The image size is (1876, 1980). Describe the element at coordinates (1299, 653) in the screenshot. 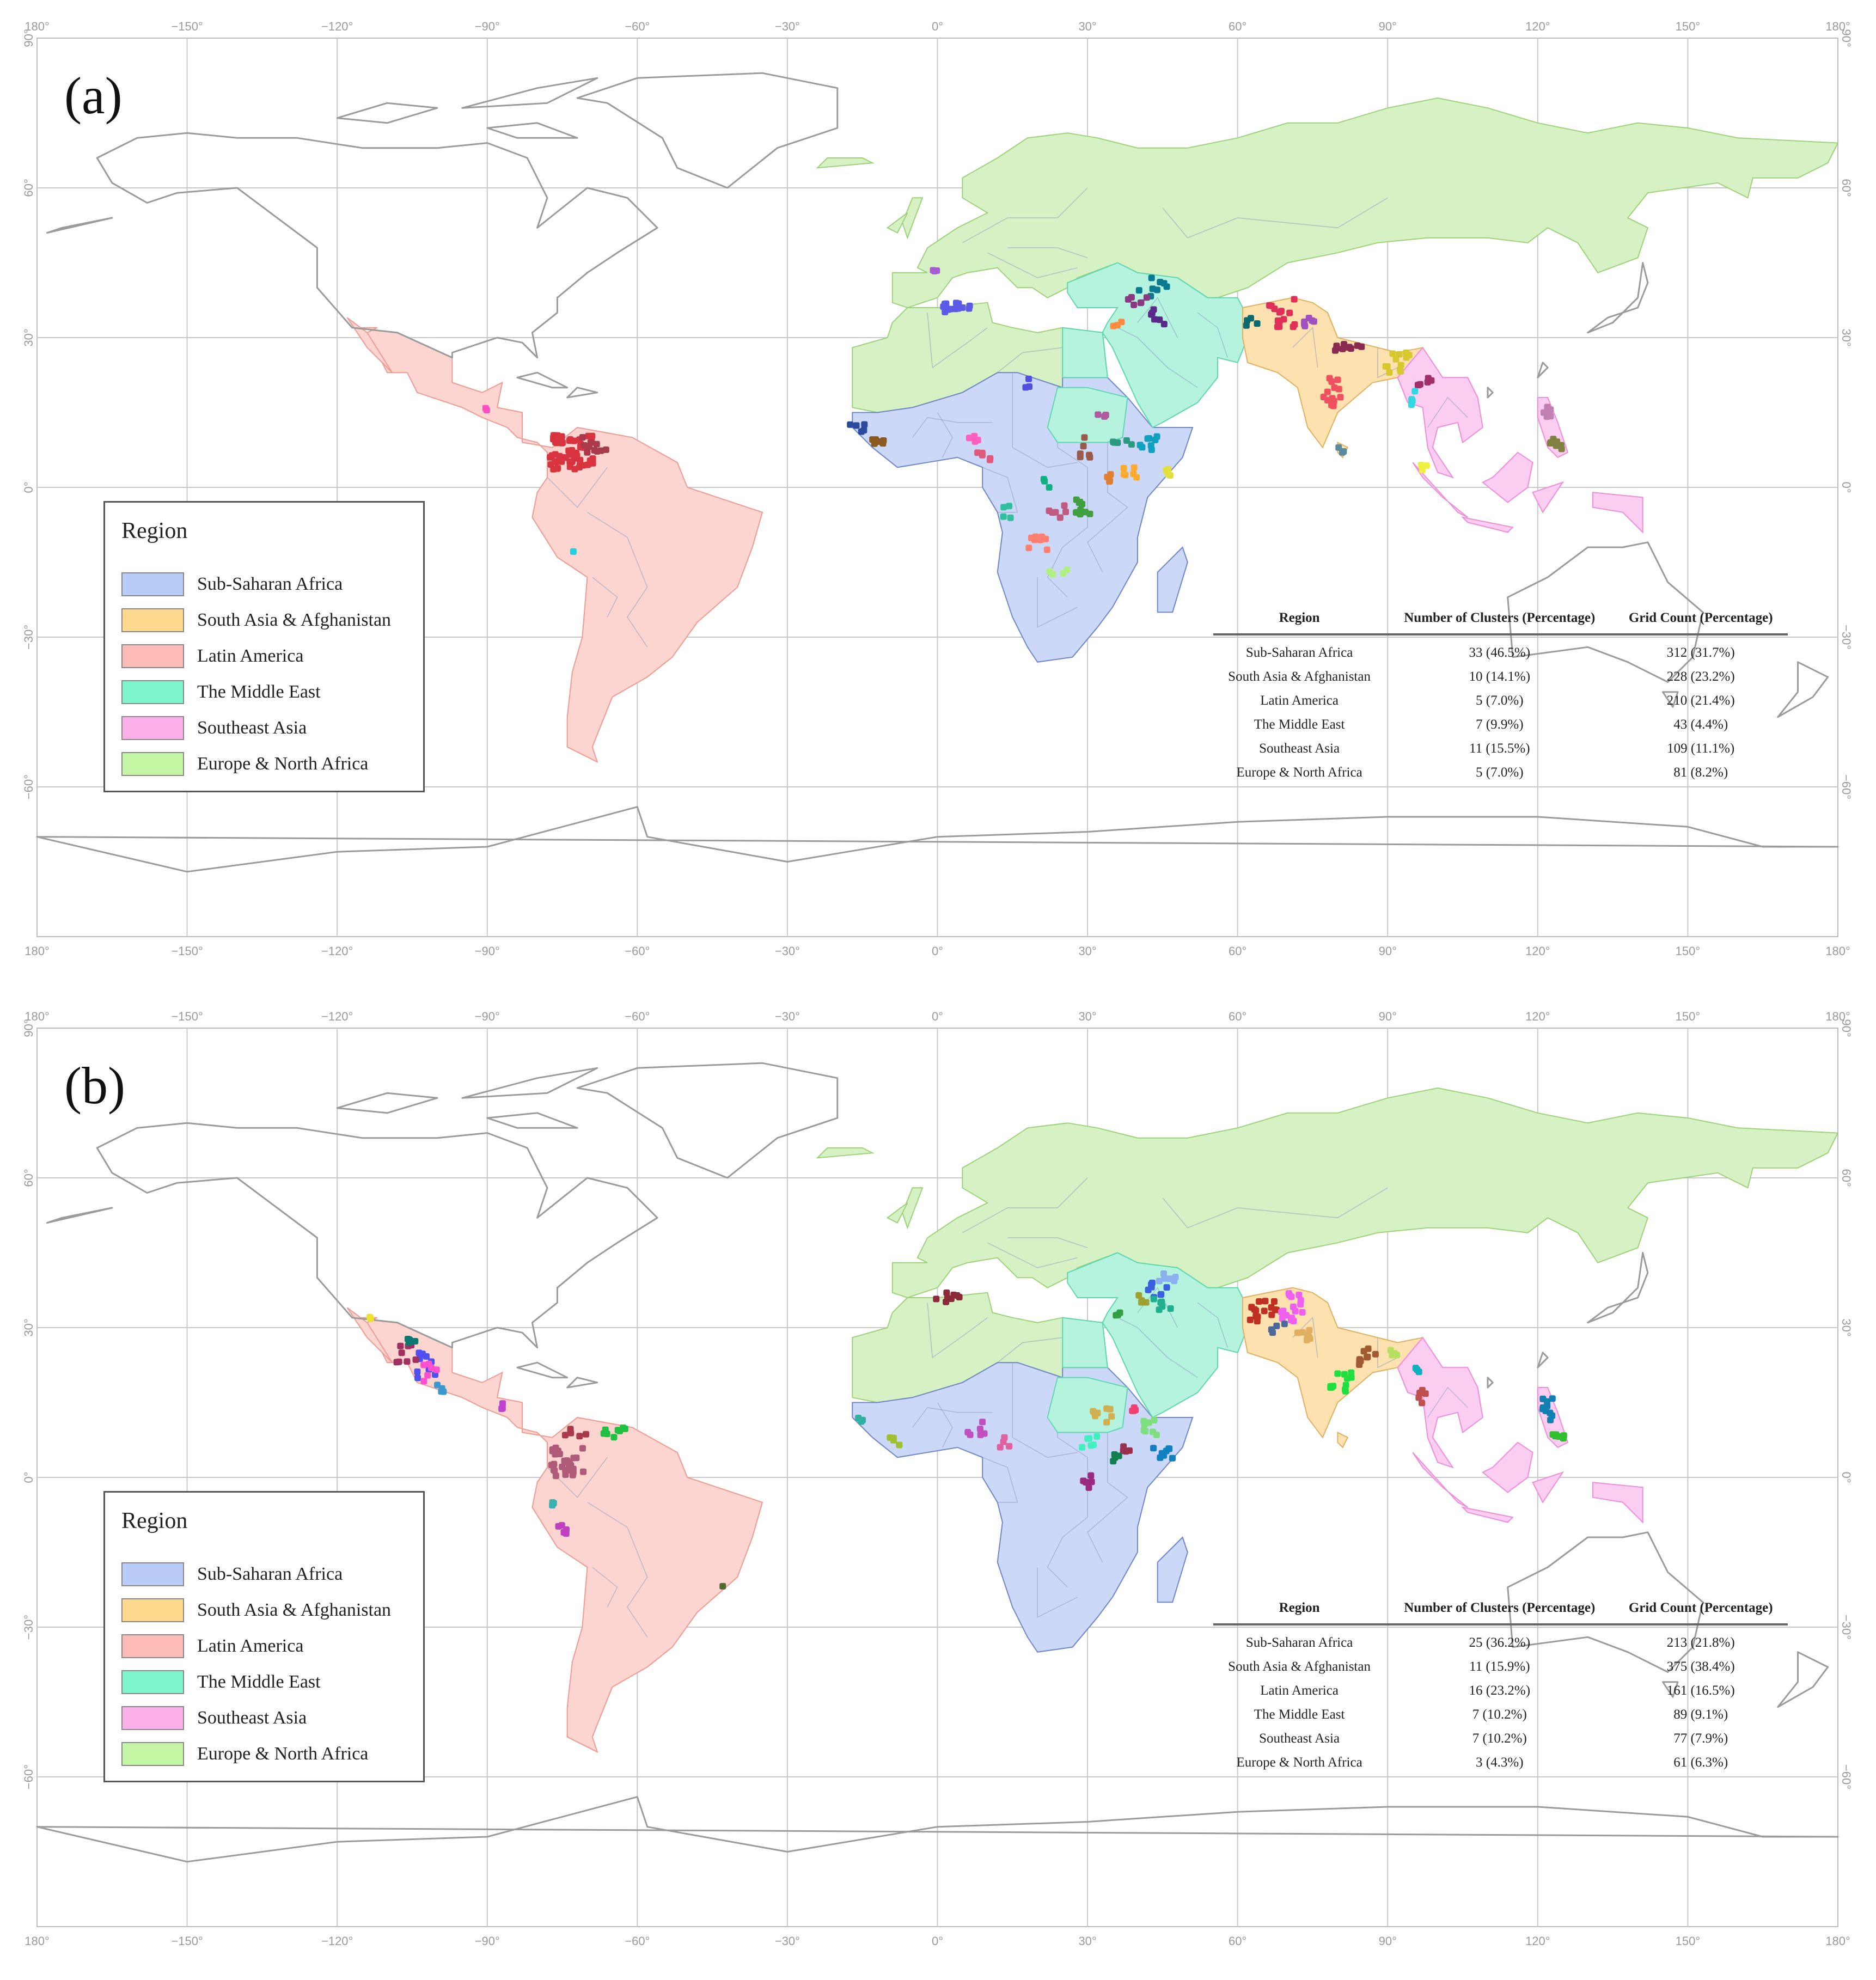

I see `cell-region: Sub-Saharan Africa` at that location.